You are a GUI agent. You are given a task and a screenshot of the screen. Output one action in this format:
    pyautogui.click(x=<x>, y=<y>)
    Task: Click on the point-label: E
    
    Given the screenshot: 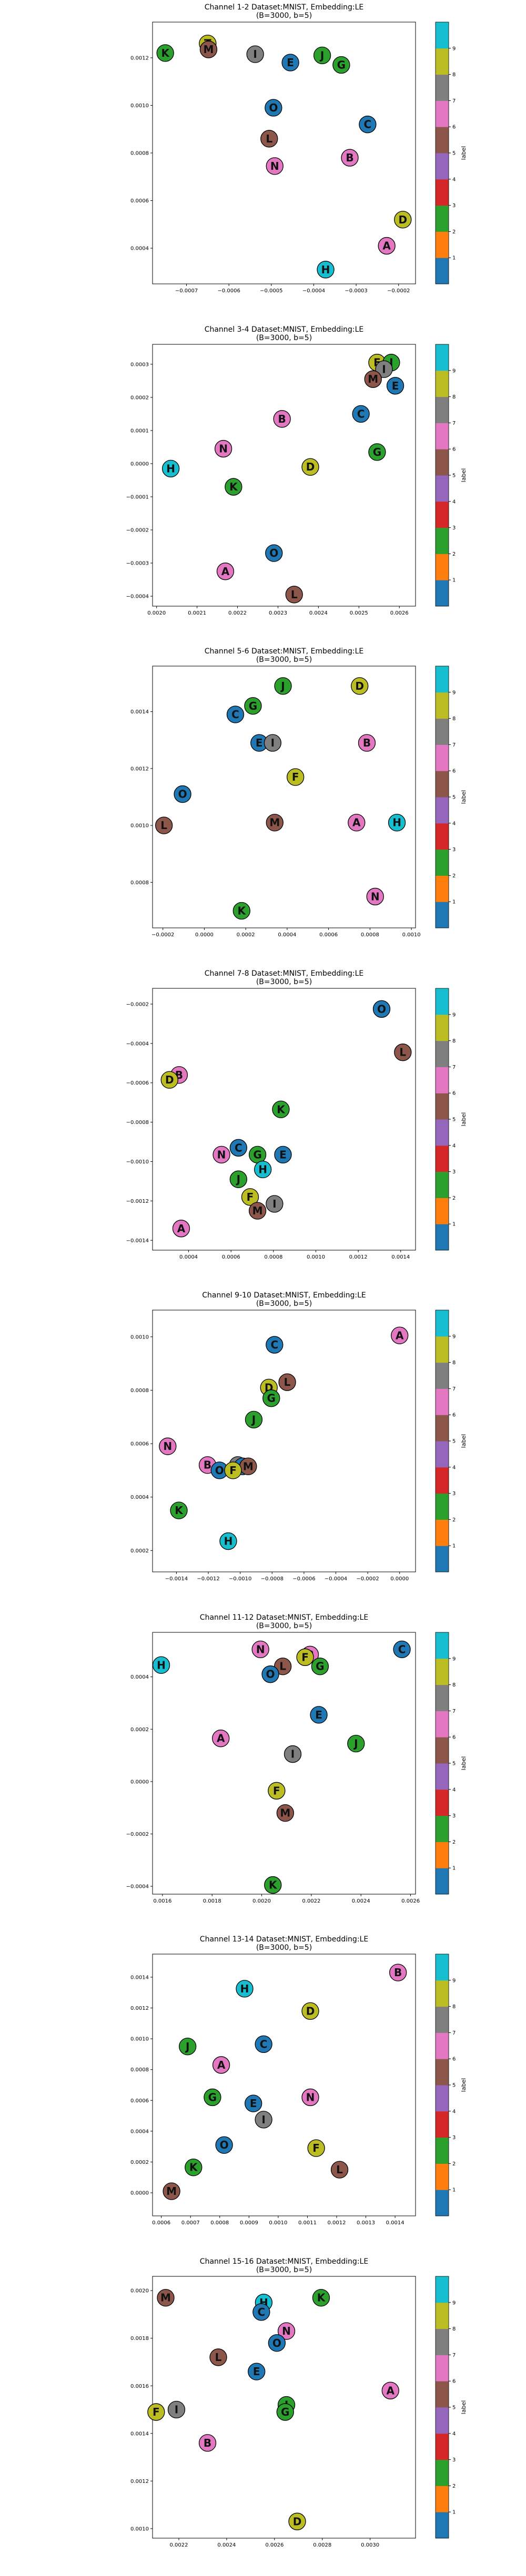 What is the action you would take?
    pyautogui.click(x=254, y=2103)
    